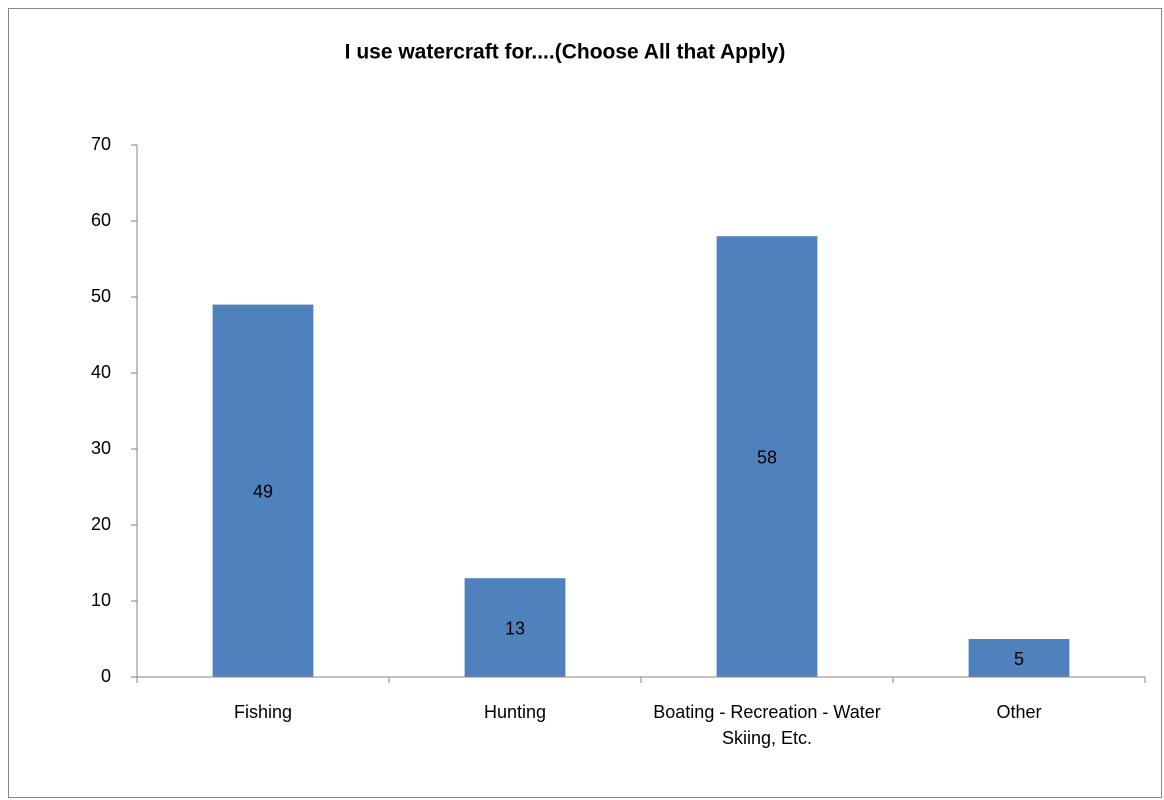 The width and height of the screenshot is (1164, 800). What do you see at coordinates (263, 712) in the screenshot?
I see `x-tick-label: Fishing` at bounding box center [263, 712].